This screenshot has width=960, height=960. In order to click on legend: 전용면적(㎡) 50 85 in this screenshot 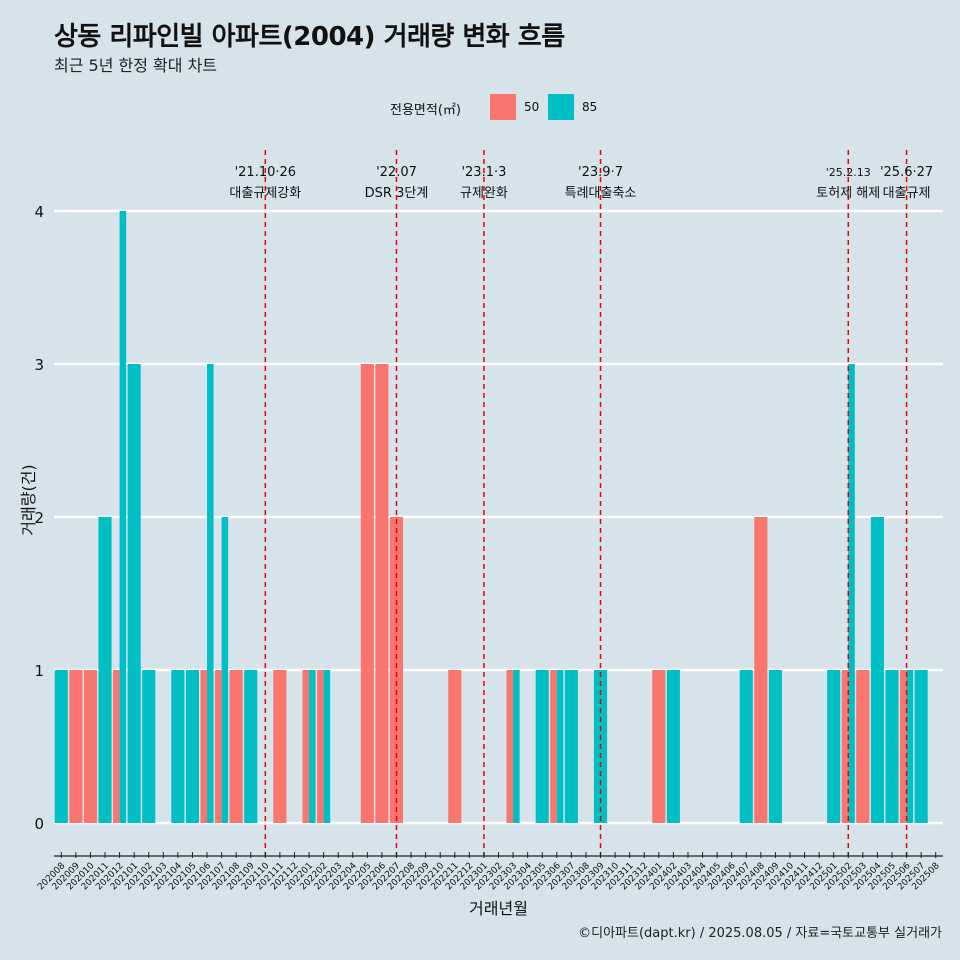, I will do `click(480, 107)`.